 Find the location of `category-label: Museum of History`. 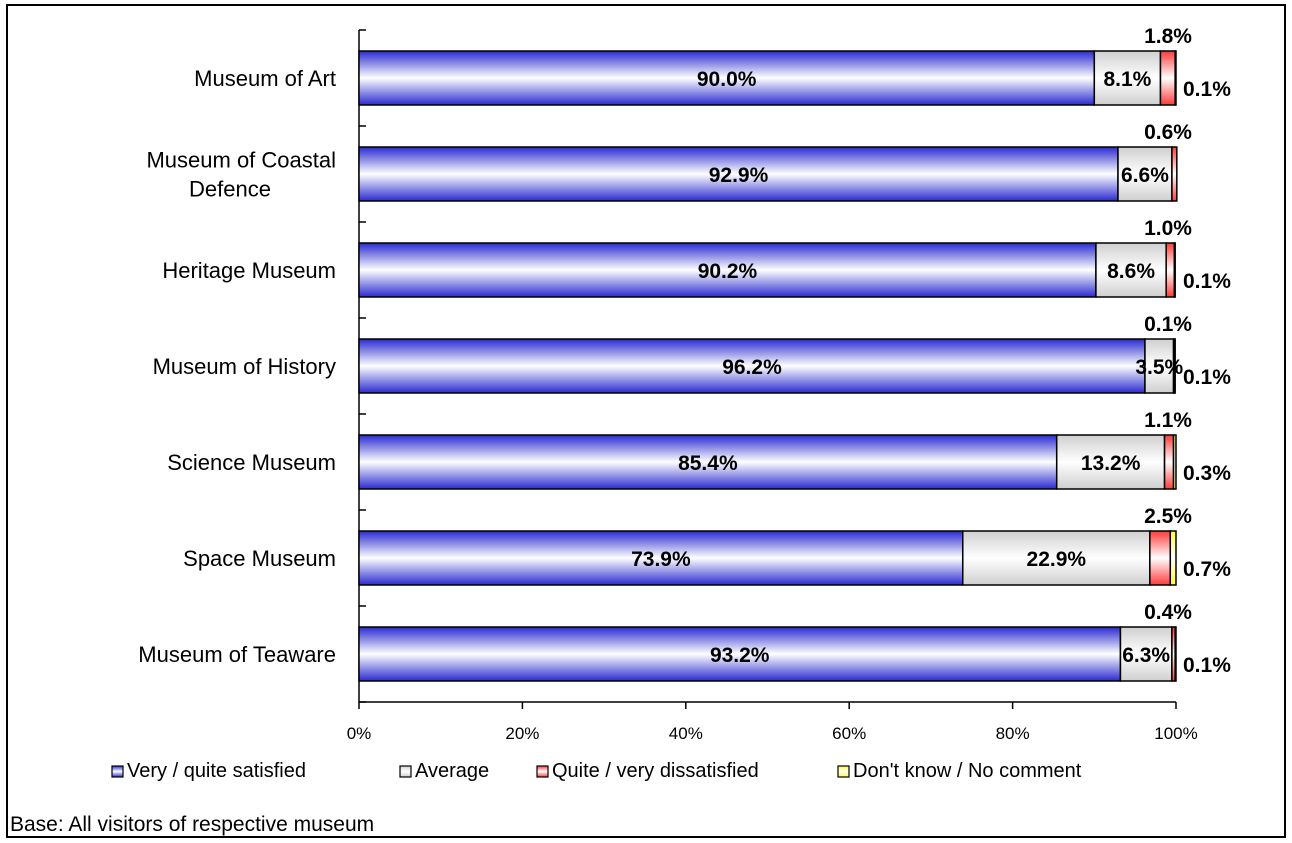

category-label: Museum of History is located at coordinates (244, 366).